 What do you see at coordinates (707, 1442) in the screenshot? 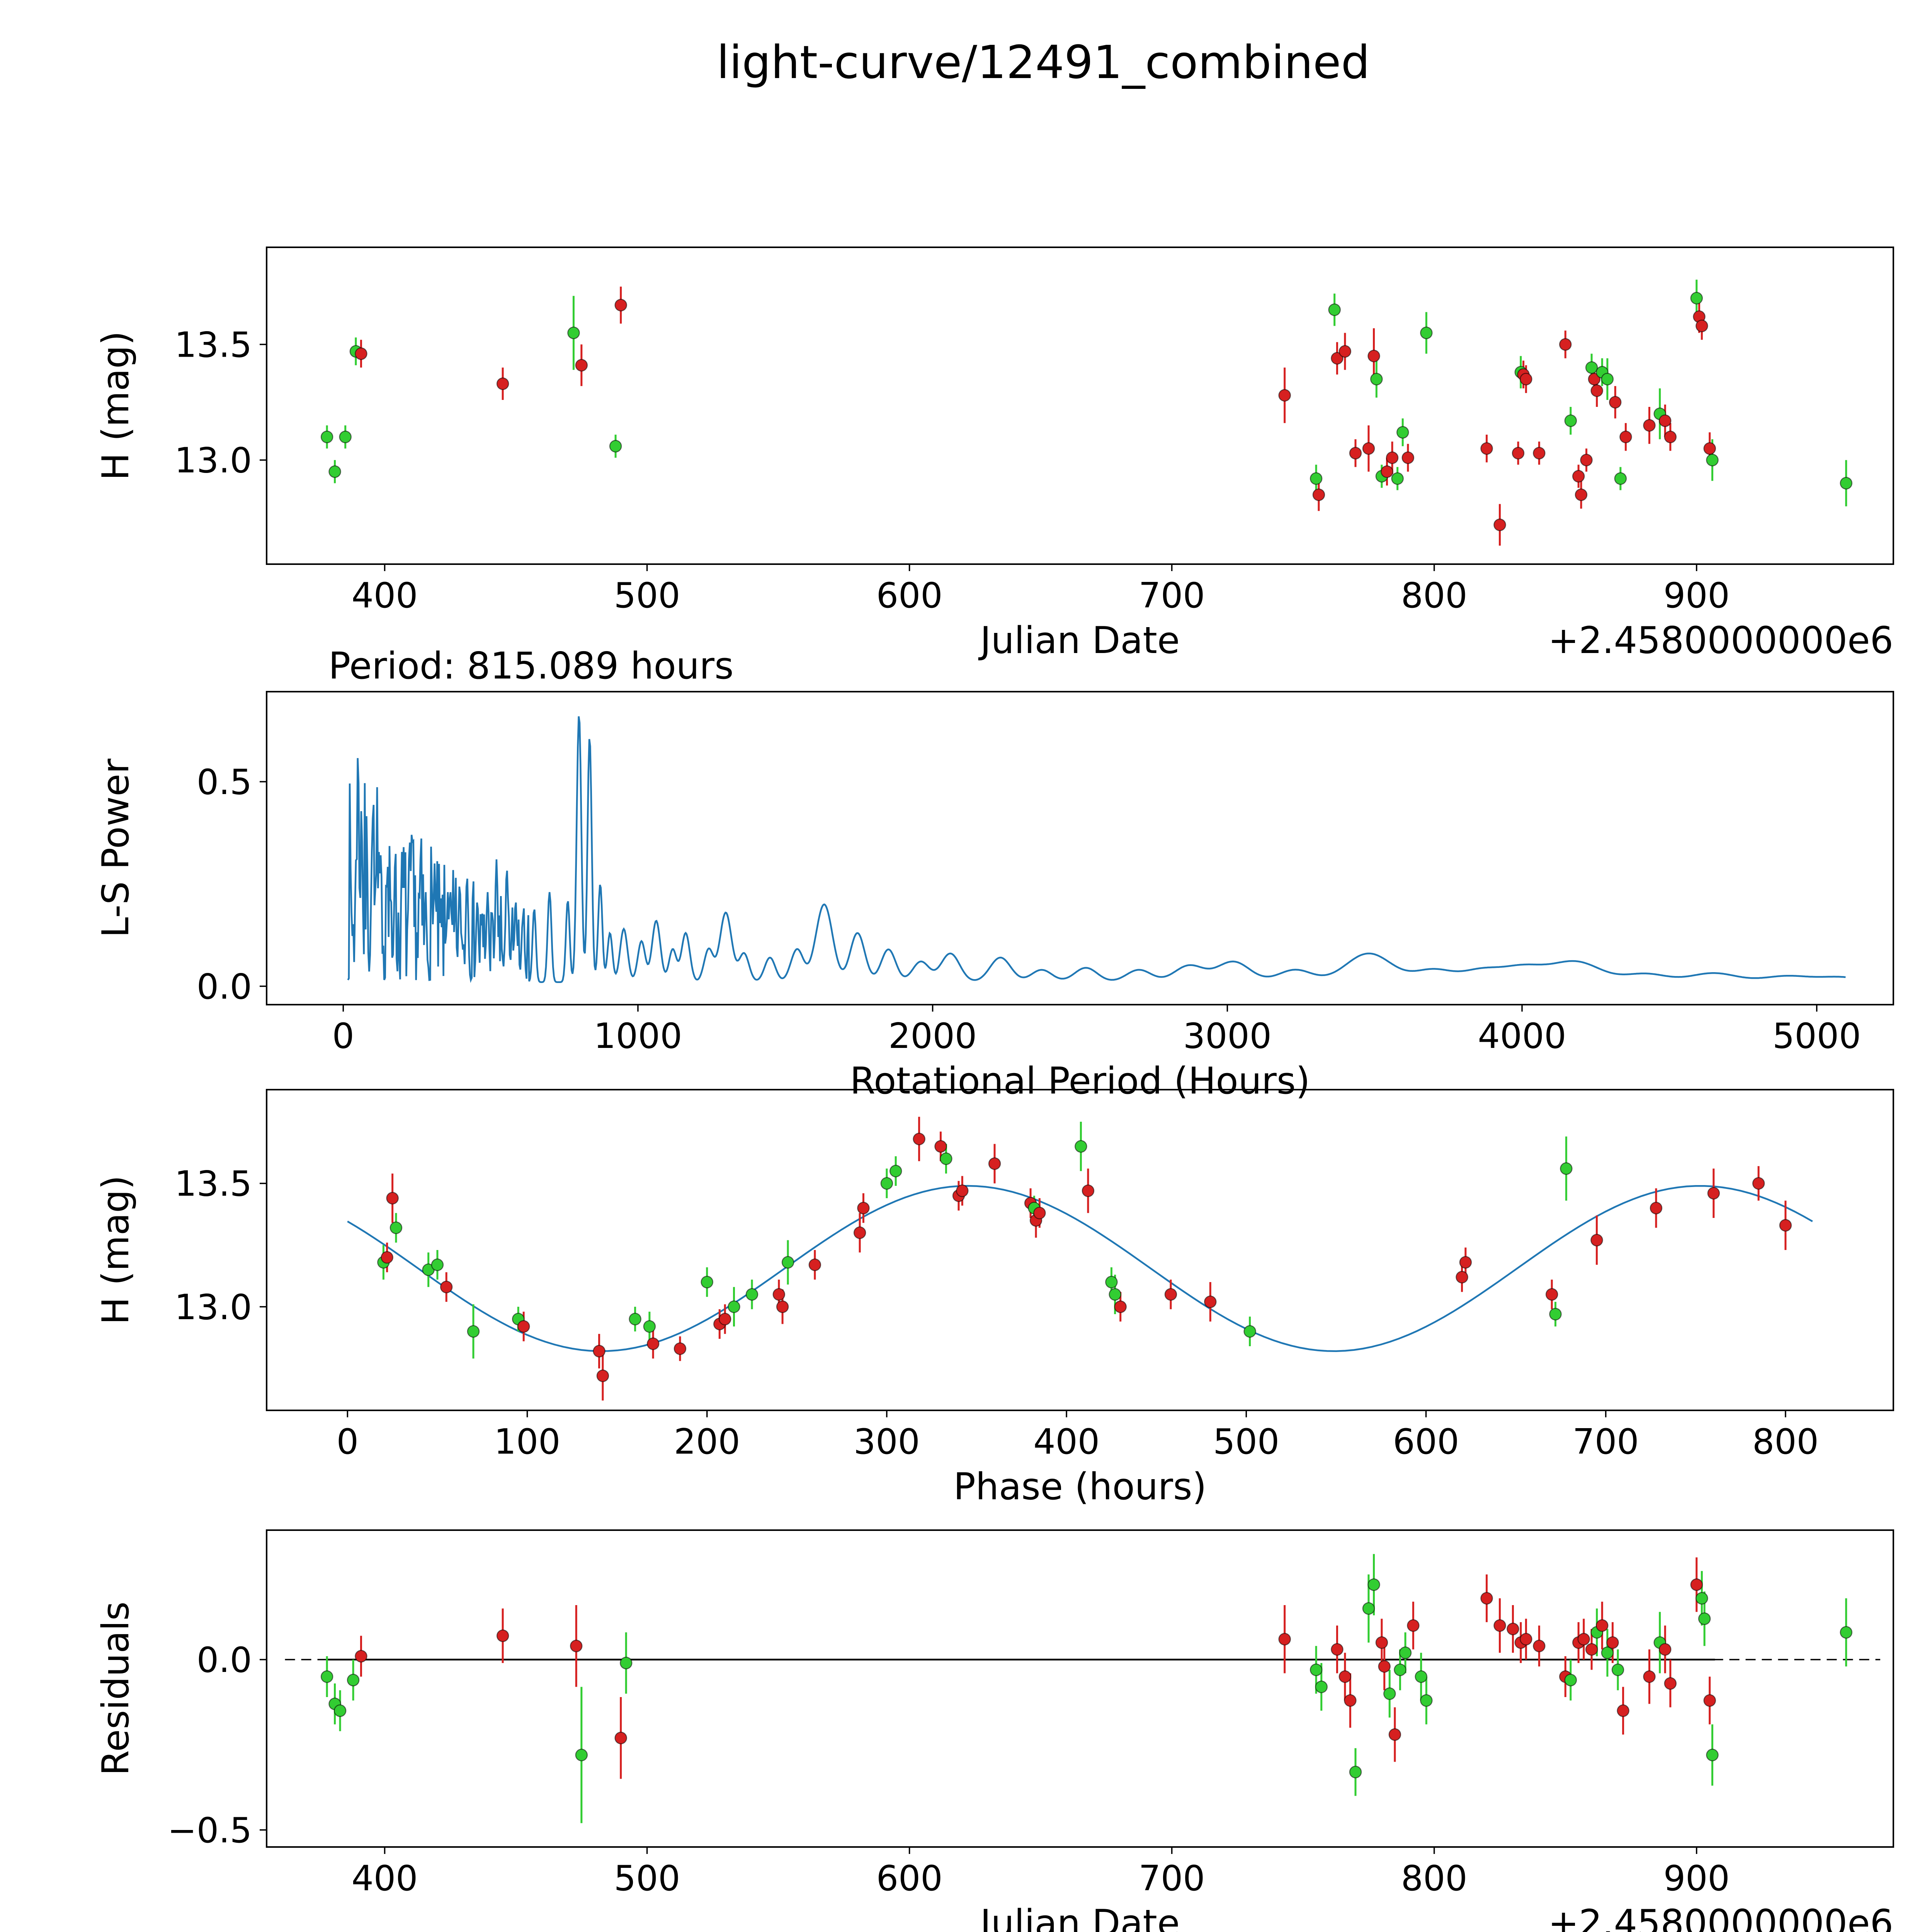
I see `x-tick-label: 200` at bounding box center [707, 1442].